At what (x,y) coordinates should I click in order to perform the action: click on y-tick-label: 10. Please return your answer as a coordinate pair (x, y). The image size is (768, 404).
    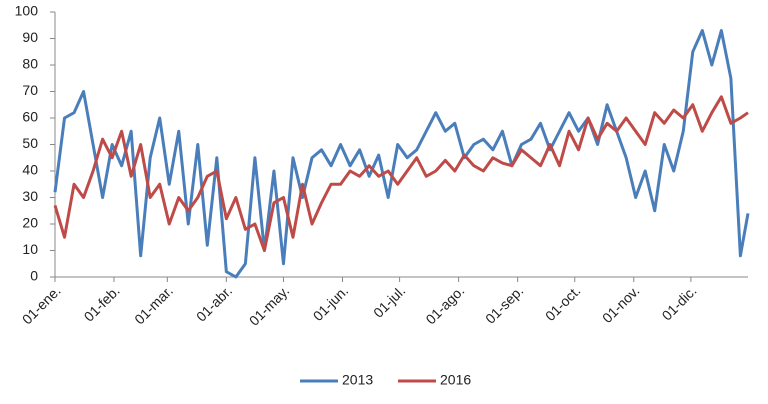
    Looking at the image, I should click on (30, 249).